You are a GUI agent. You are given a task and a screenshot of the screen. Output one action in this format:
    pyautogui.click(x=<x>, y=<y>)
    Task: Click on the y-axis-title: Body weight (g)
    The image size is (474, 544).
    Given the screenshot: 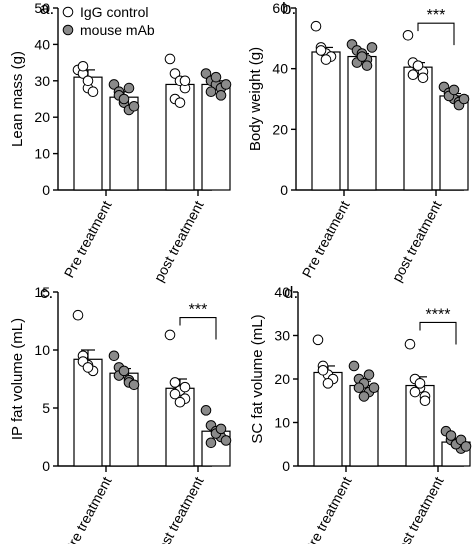 What is the action you would take?
    pyautogui.click(x=255, y=99)
    